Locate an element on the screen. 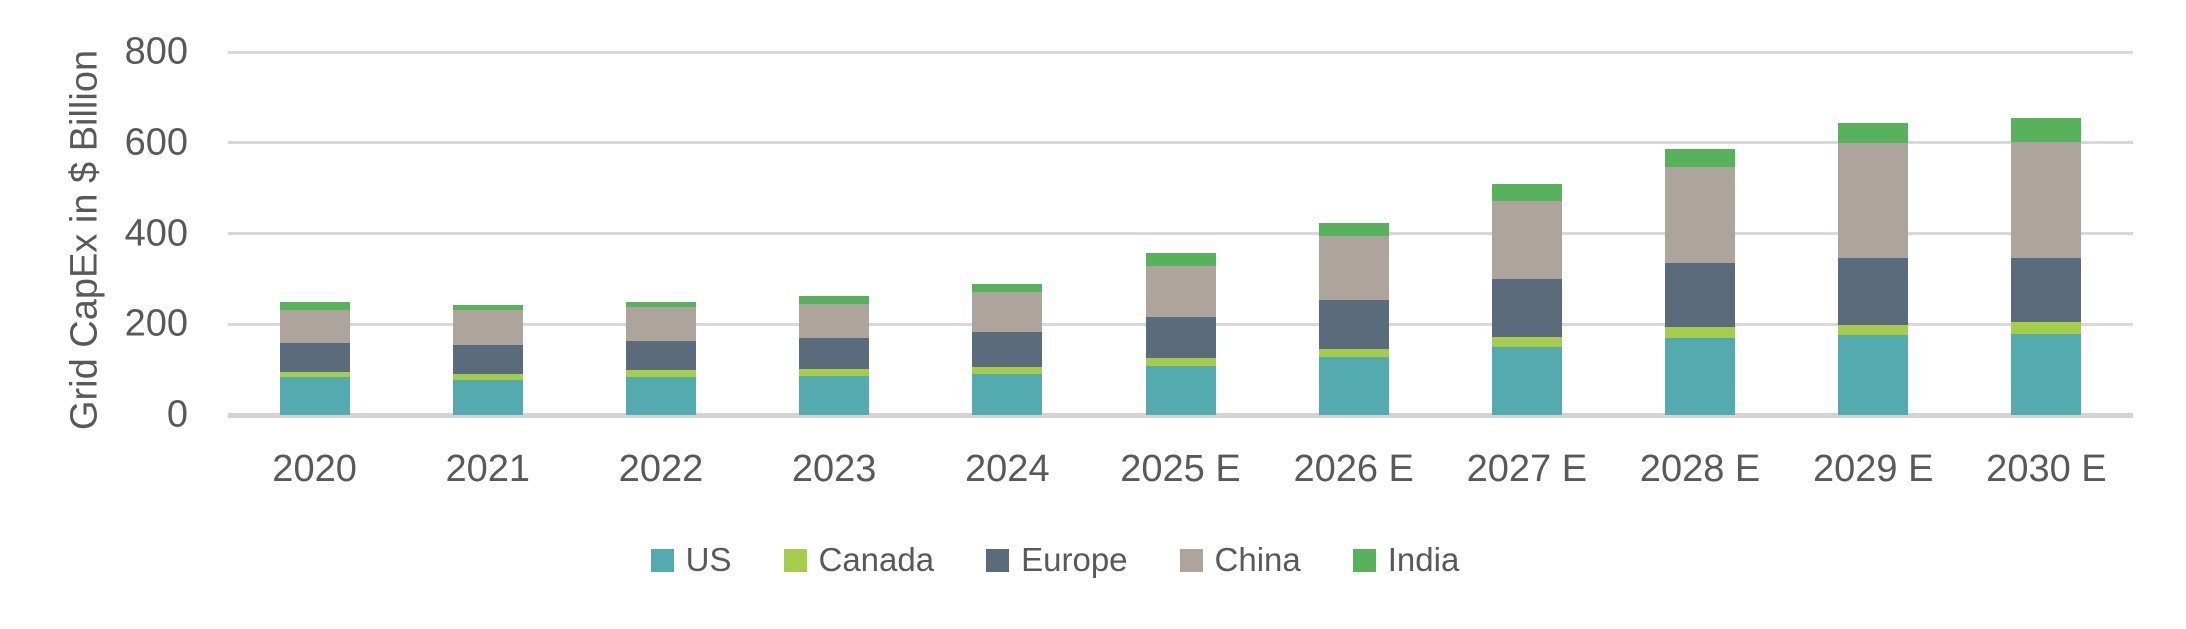  legend-swatch-india is located at coordinates (1364, 560).